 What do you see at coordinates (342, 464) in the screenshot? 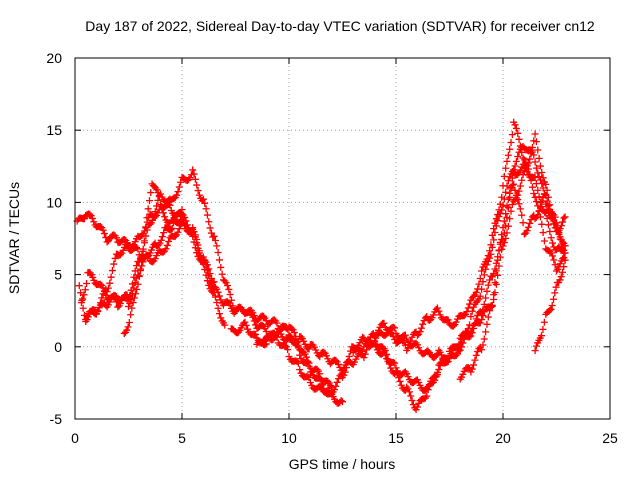
I see `x-axis-label: GPS time / hours` at bounding box center [342, 464].